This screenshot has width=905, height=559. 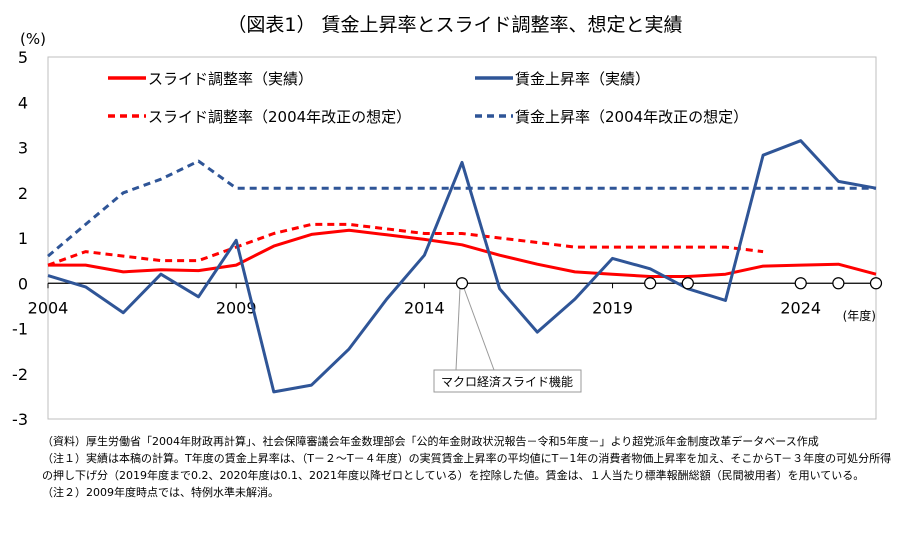 I want to click on y-tick-label: -3, so click(x=20, y=419).